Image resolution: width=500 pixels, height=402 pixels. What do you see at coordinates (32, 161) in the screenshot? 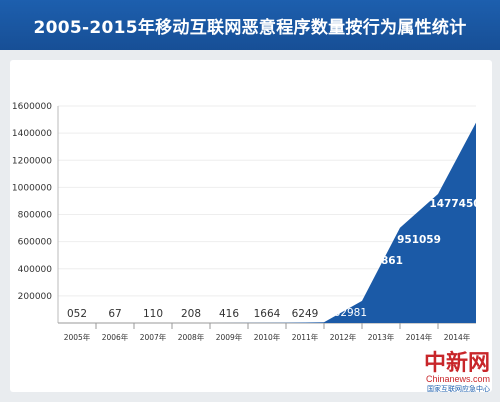
I see `y-tick-label: 1200000` at bounding box center [32, 161].